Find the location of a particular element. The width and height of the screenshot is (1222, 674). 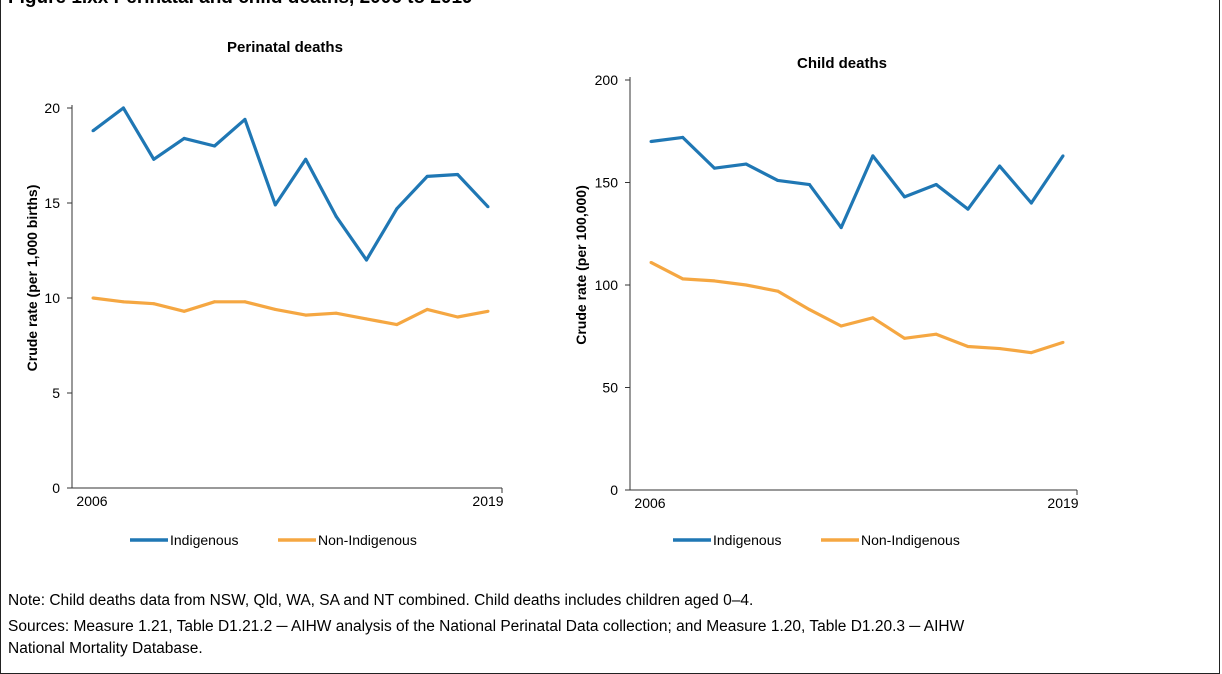

chart2-y-tick-label: 150 is located at coordinates (607, 183).